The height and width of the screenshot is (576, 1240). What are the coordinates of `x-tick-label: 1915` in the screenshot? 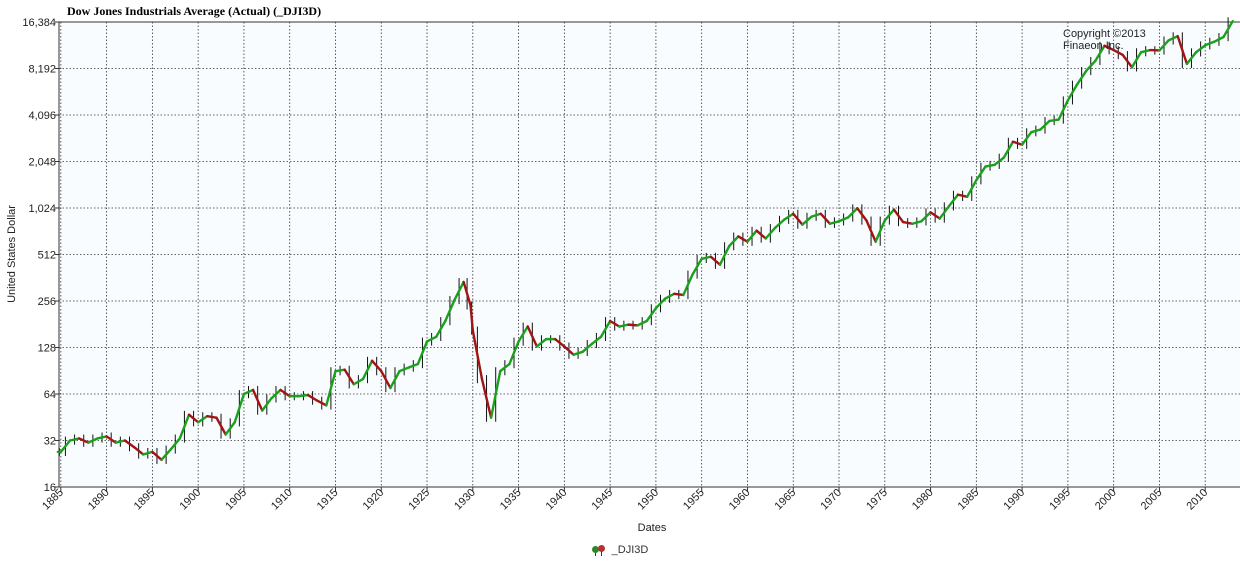 It's located at (328, 500).